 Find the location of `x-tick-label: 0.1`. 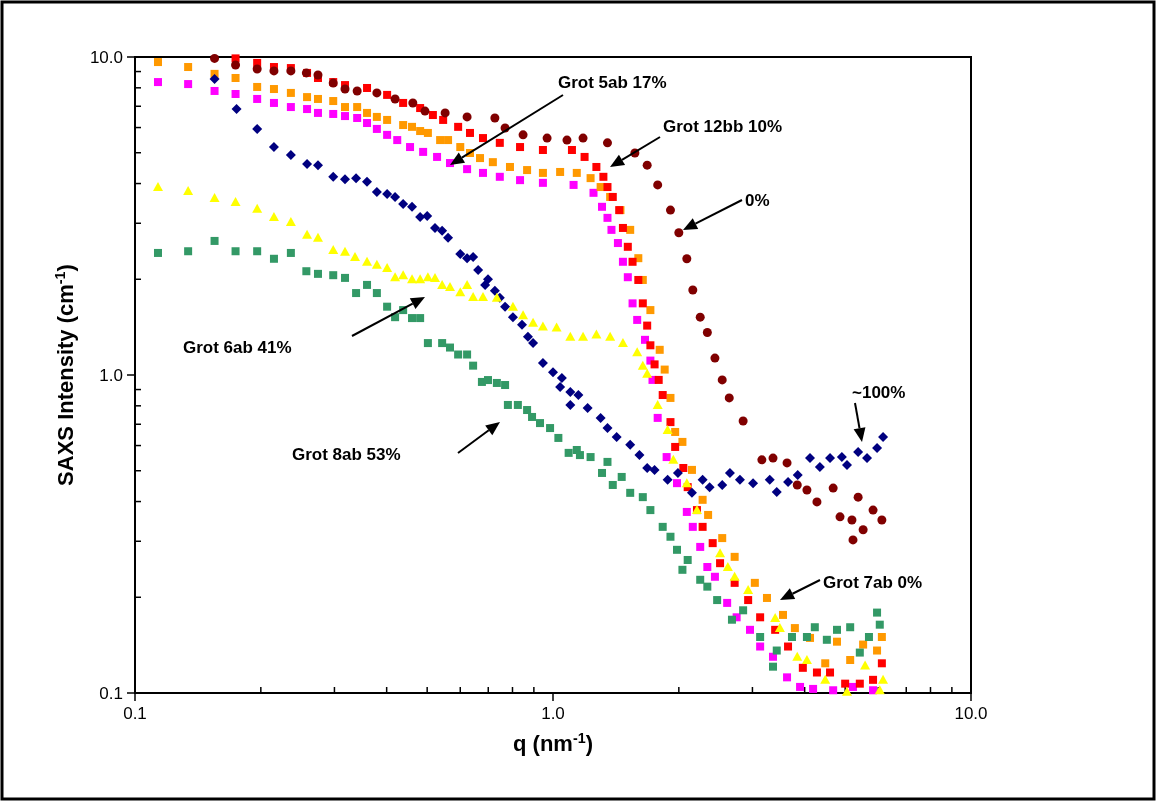

x-tick-label: 0.1 is located at coordinates (135, 713).